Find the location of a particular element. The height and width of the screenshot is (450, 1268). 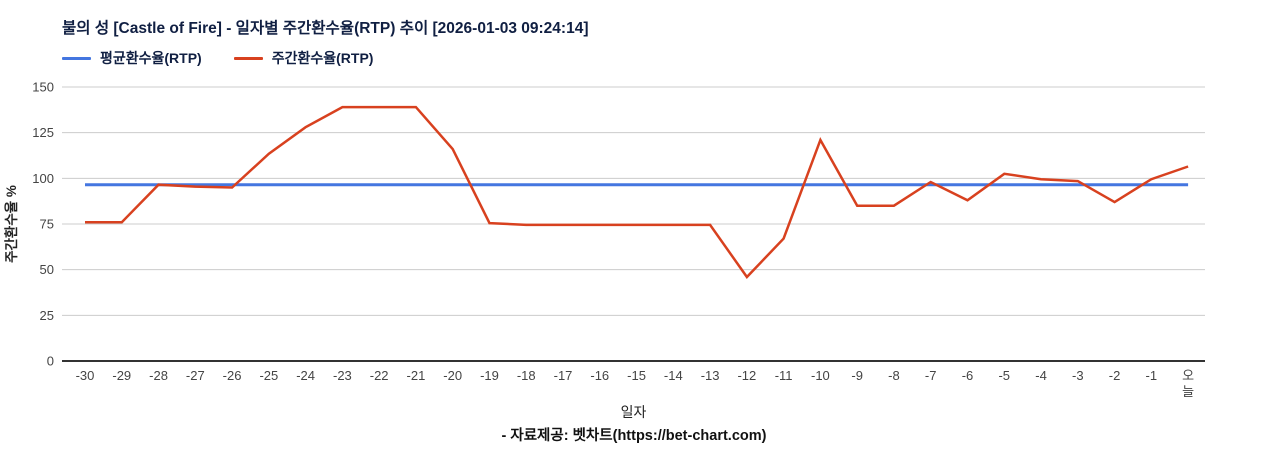

x-tick-label: -21 is located at coordinates (416, 375).